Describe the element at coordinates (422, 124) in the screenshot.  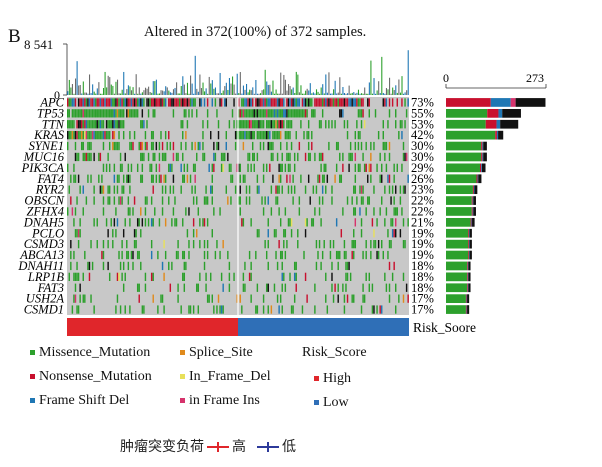
I see `frequency-label: 53%` at that location.